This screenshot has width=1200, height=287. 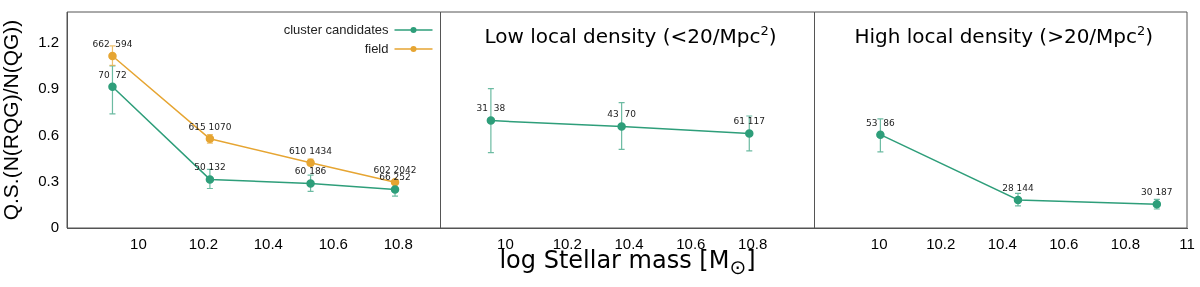 What do you see at coordinates (491, 108) in the screenshot?
I see `annotation: 31 38` at bounding box center [491, 108].